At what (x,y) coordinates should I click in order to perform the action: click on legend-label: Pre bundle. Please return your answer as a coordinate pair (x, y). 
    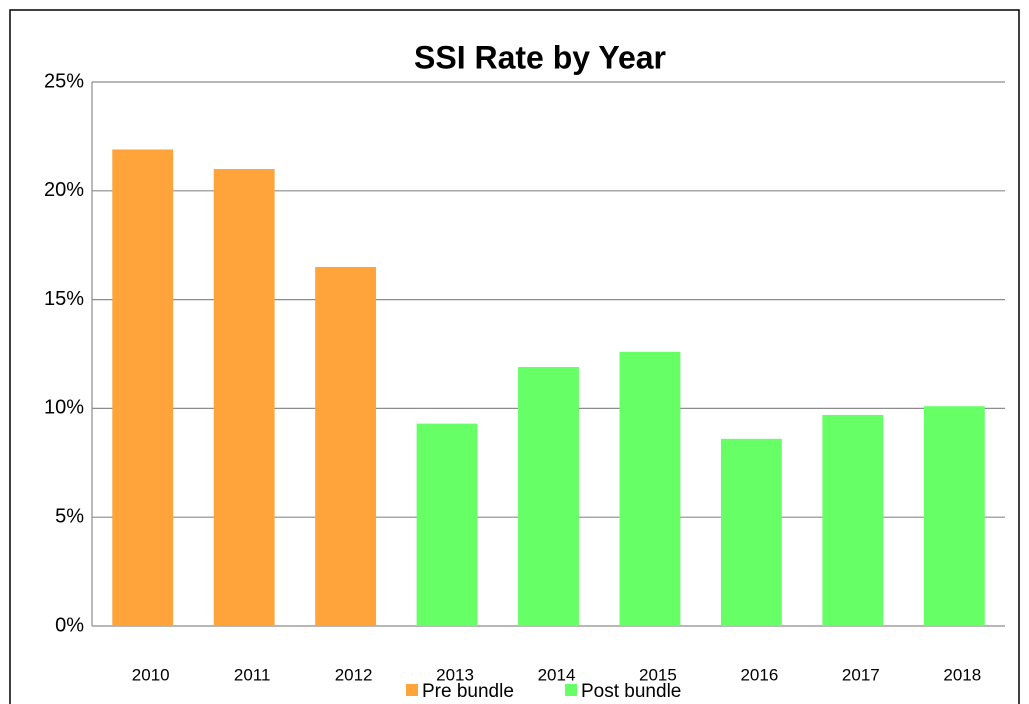
    Looking at the image, I should click on (468, 691).